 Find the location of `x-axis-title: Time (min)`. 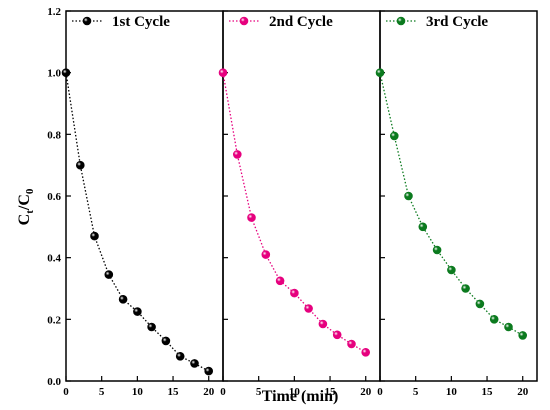

x-axis-title: Time (min) is located at coordinates (300, 396).